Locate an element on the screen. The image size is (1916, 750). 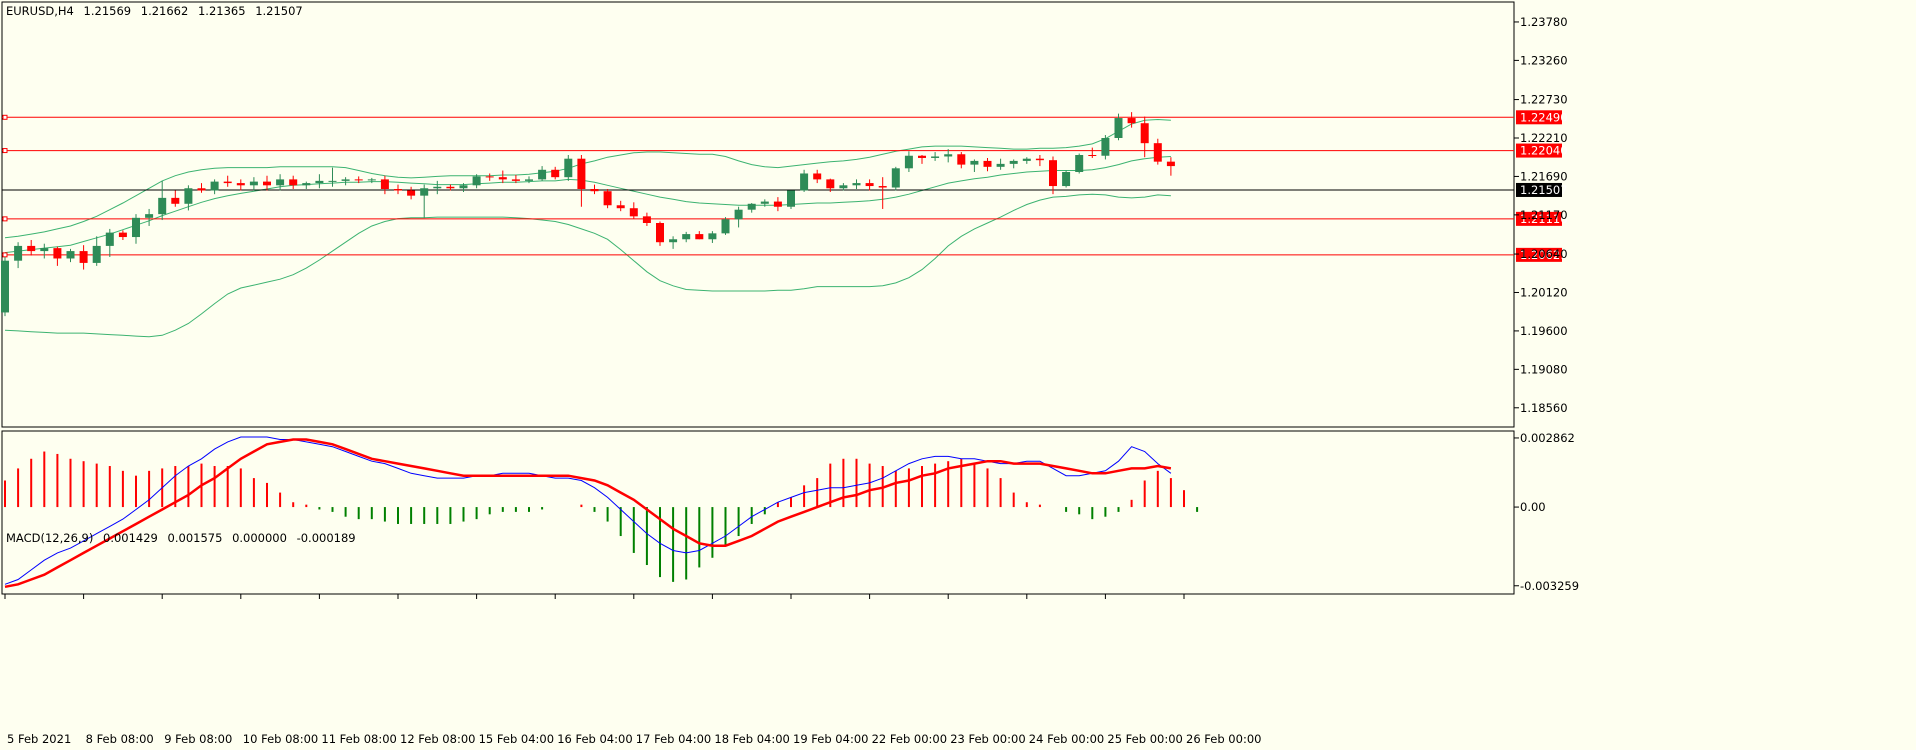
time-tick-label: 25 Feb 00:00 is located at coordinates (1144, 739).